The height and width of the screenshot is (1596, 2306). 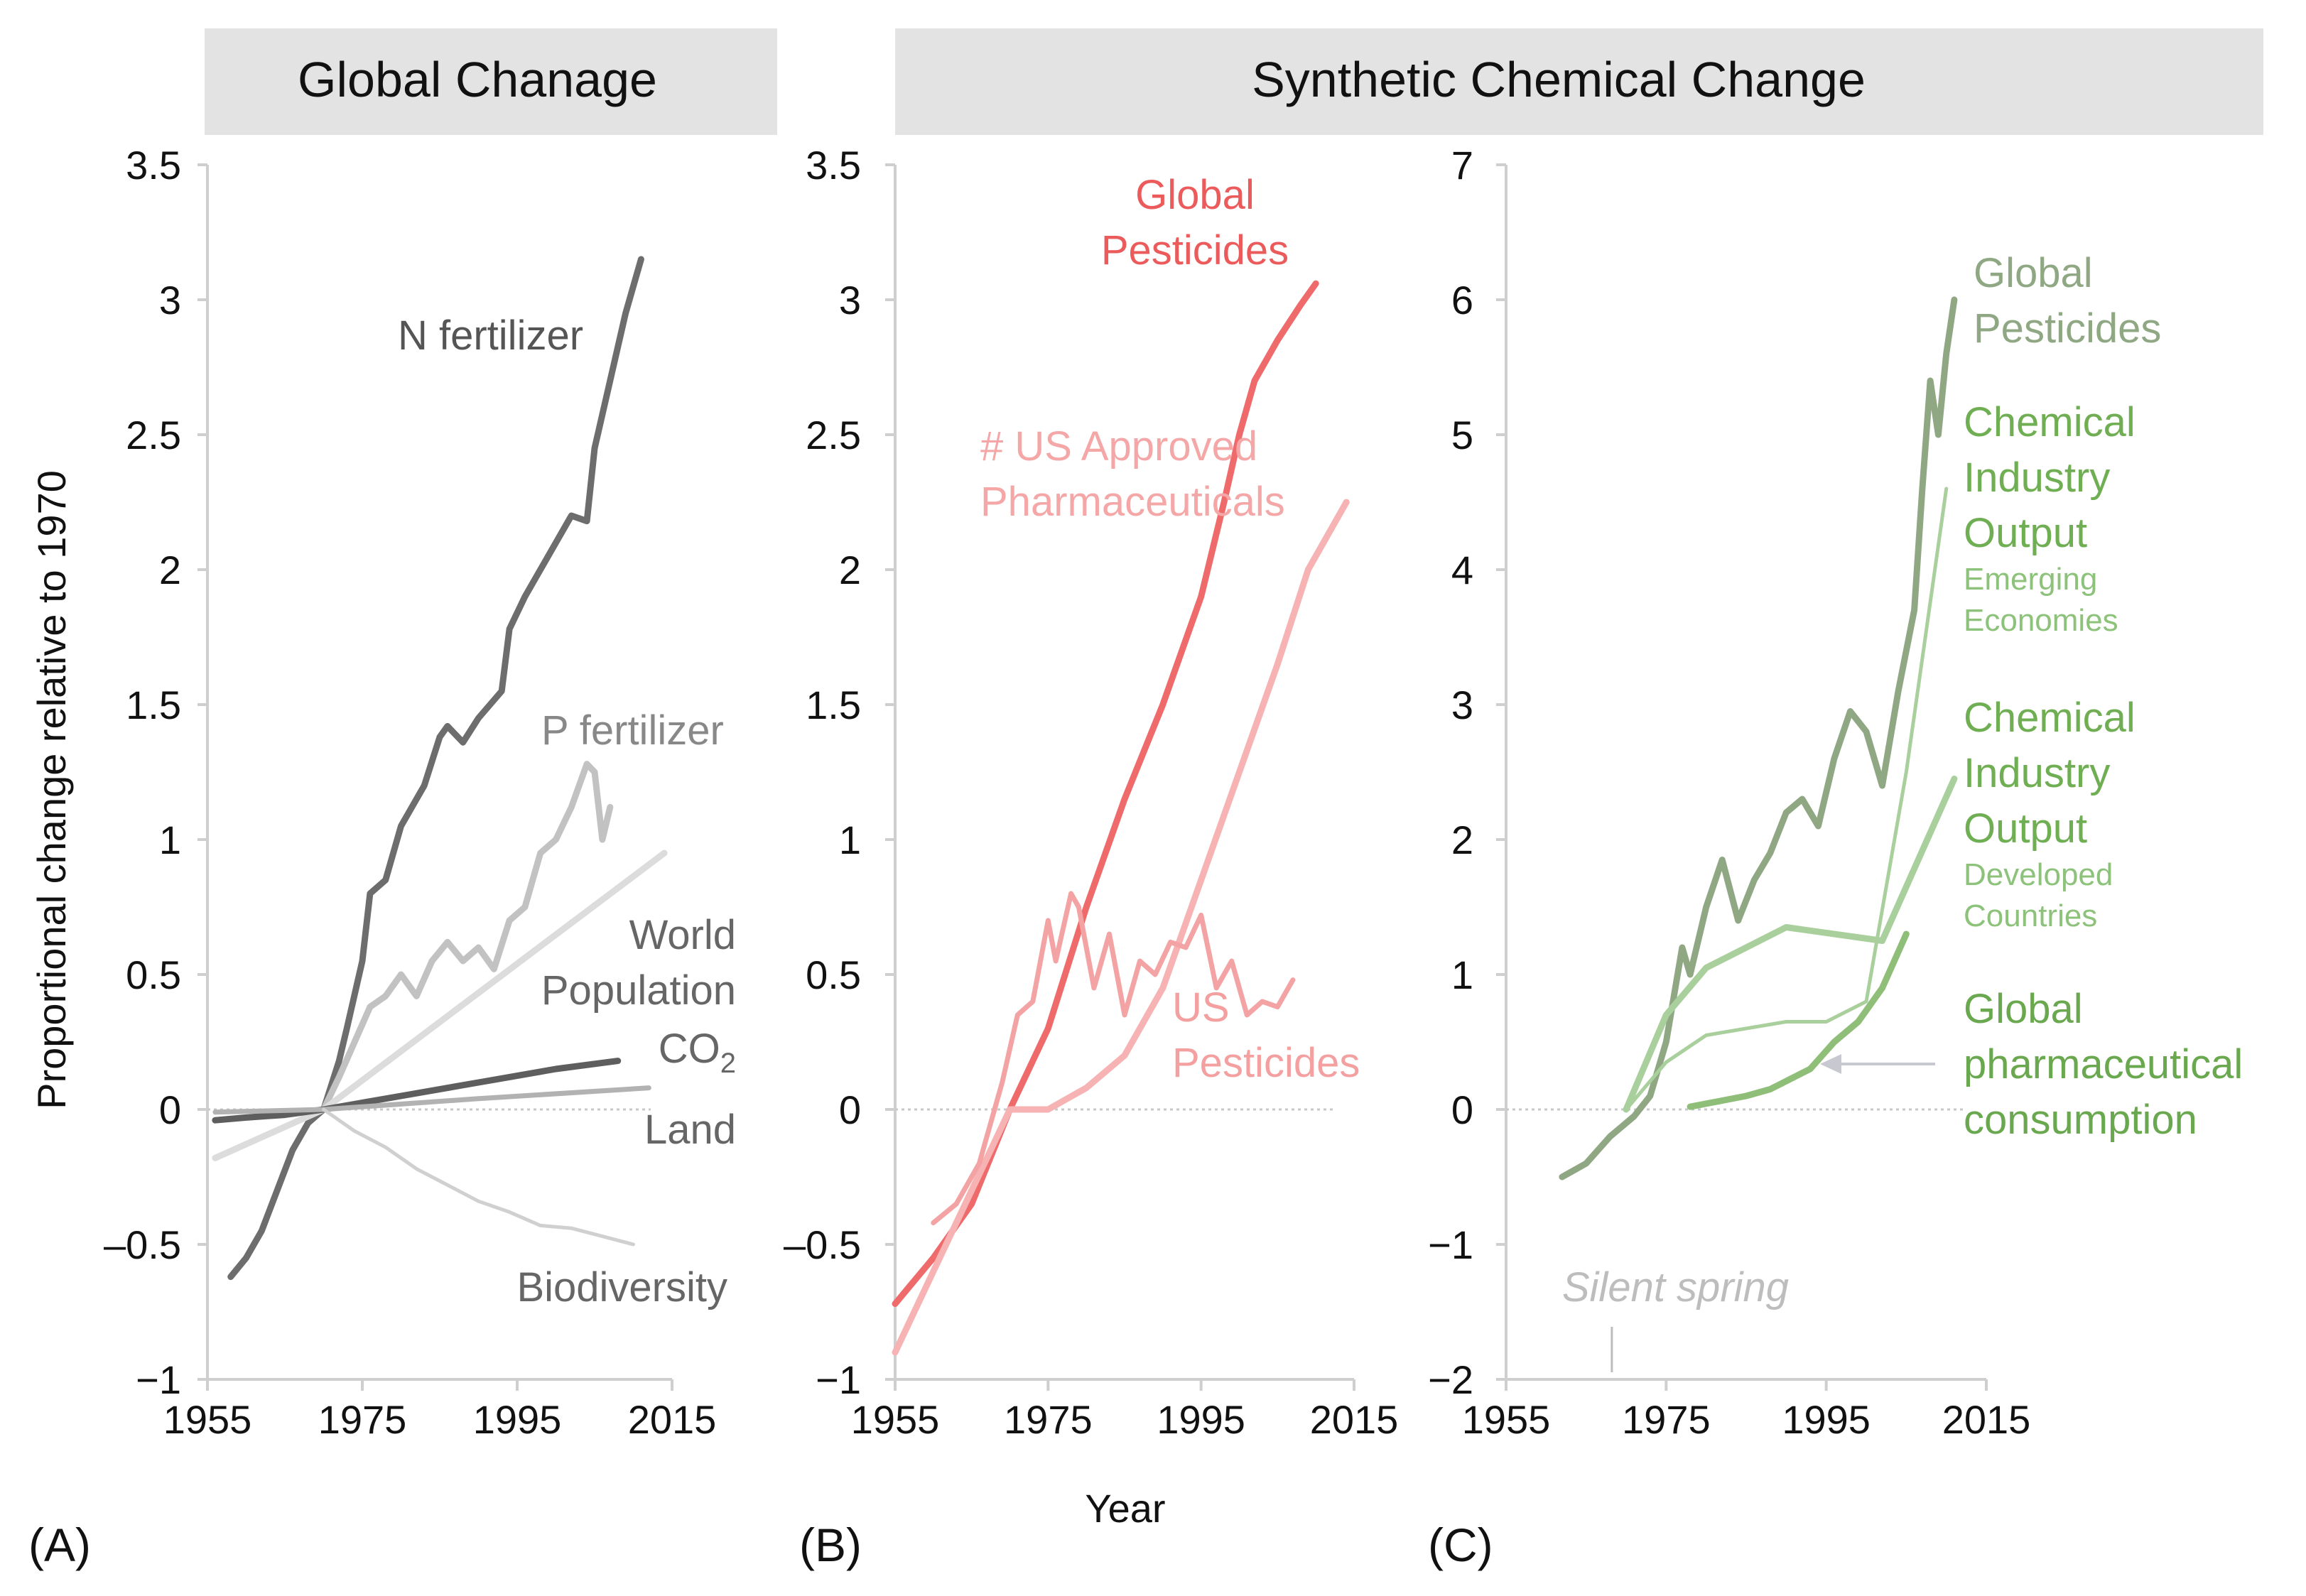 What do you see at coordinates (2031, 579) in the screenshot?
I see `panel-c-label-chemical-industry-output-emerging-economies-sub-1: Emerging` at bounding box center [2031, 579].